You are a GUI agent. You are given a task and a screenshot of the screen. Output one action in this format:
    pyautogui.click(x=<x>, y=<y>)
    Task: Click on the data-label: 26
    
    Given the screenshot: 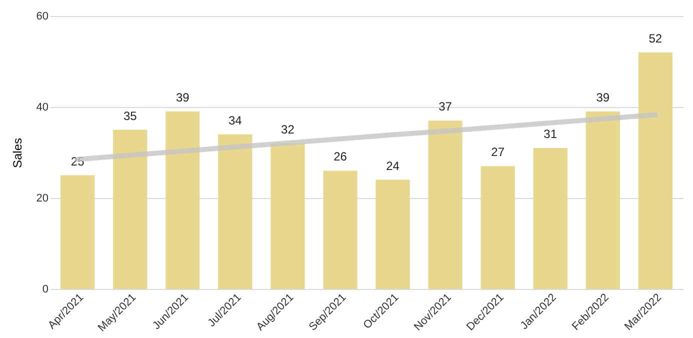 What is the action you would take?
    pyautogui.click(x=341, y=157)
    